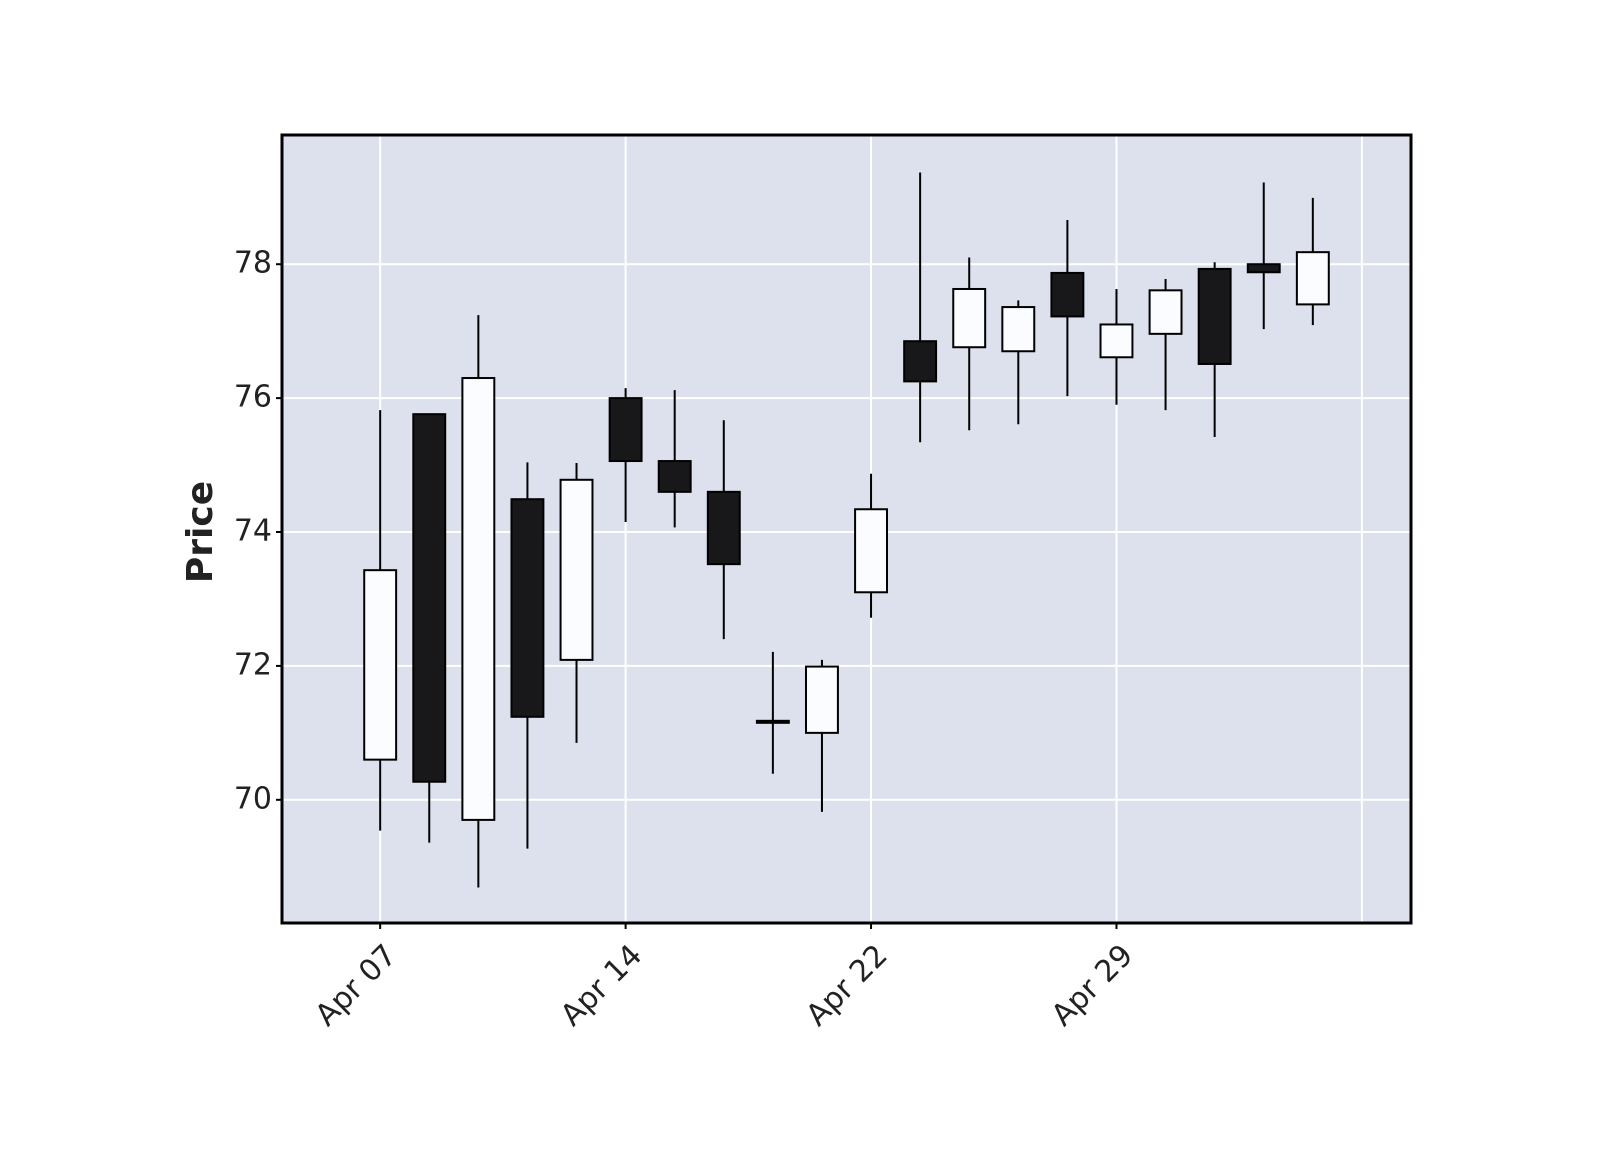 The height and width of the screenshot is (1150, 1600). I want to click on x-tick-label: Apr 14, so click(601, 985).